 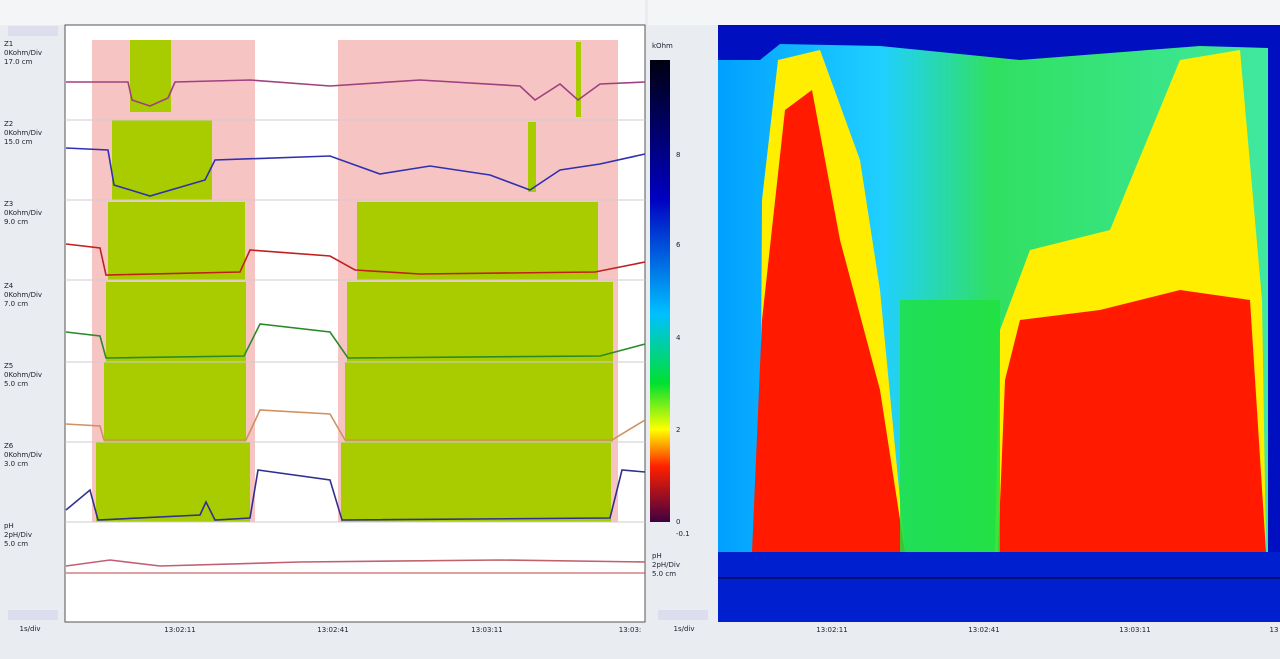 I want to click on time-label: 13, so click(x=1274, y=630).